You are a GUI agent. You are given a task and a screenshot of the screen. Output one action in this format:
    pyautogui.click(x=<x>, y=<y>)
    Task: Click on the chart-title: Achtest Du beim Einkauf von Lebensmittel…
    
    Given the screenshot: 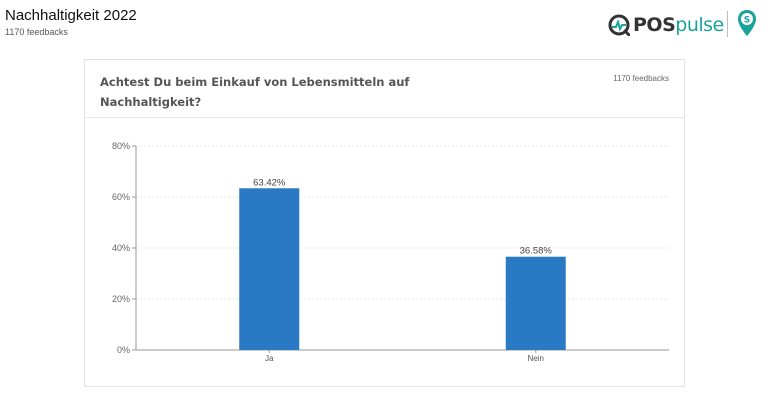 What is the action you would take?
    pyautogui.click(x=255, y=92)
    